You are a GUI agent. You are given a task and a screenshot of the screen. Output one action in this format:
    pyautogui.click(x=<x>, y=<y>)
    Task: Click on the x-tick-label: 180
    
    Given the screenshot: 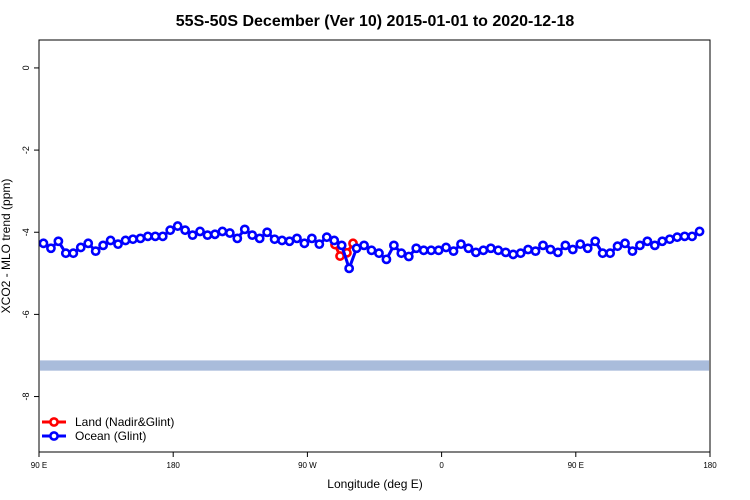 What is the action you would take?
    pyautogui.click(x=710, y=465)
    